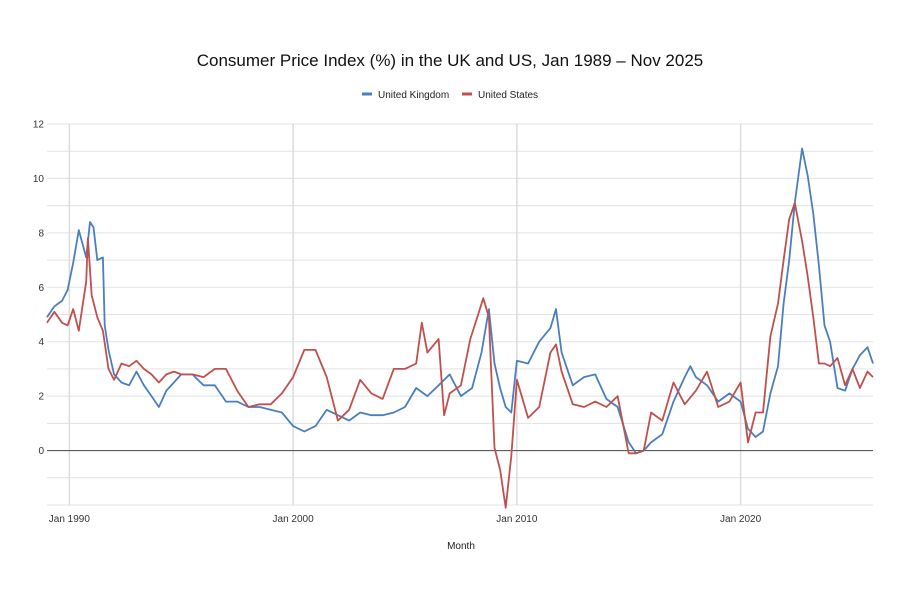 The width and height of the screenshot is (900, 600). I want to click on legend: United Kingdom United States, so click(450, 95).